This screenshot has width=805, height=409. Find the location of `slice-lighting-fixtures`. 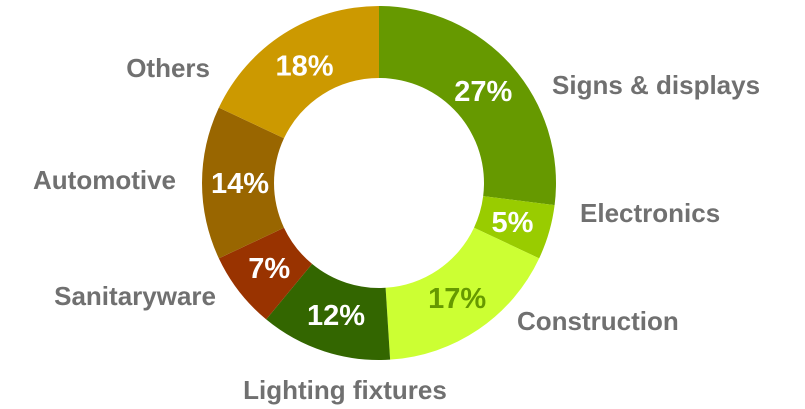

slice-lighting-fixtures is located at coordinates (328, 311).